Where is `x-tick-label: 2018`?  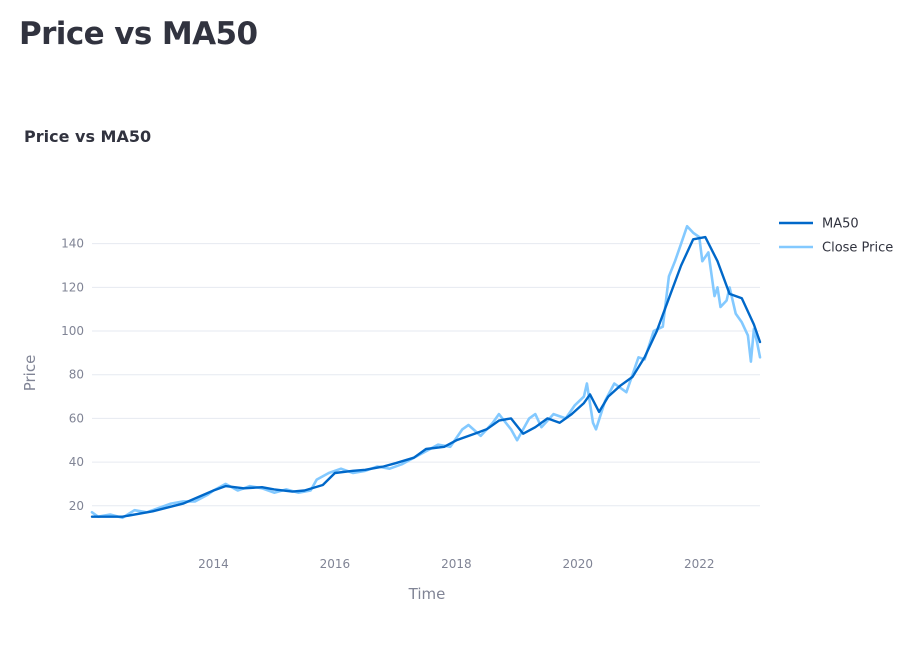
x-tick-label: 2018 is located at coordinates (456, 564).